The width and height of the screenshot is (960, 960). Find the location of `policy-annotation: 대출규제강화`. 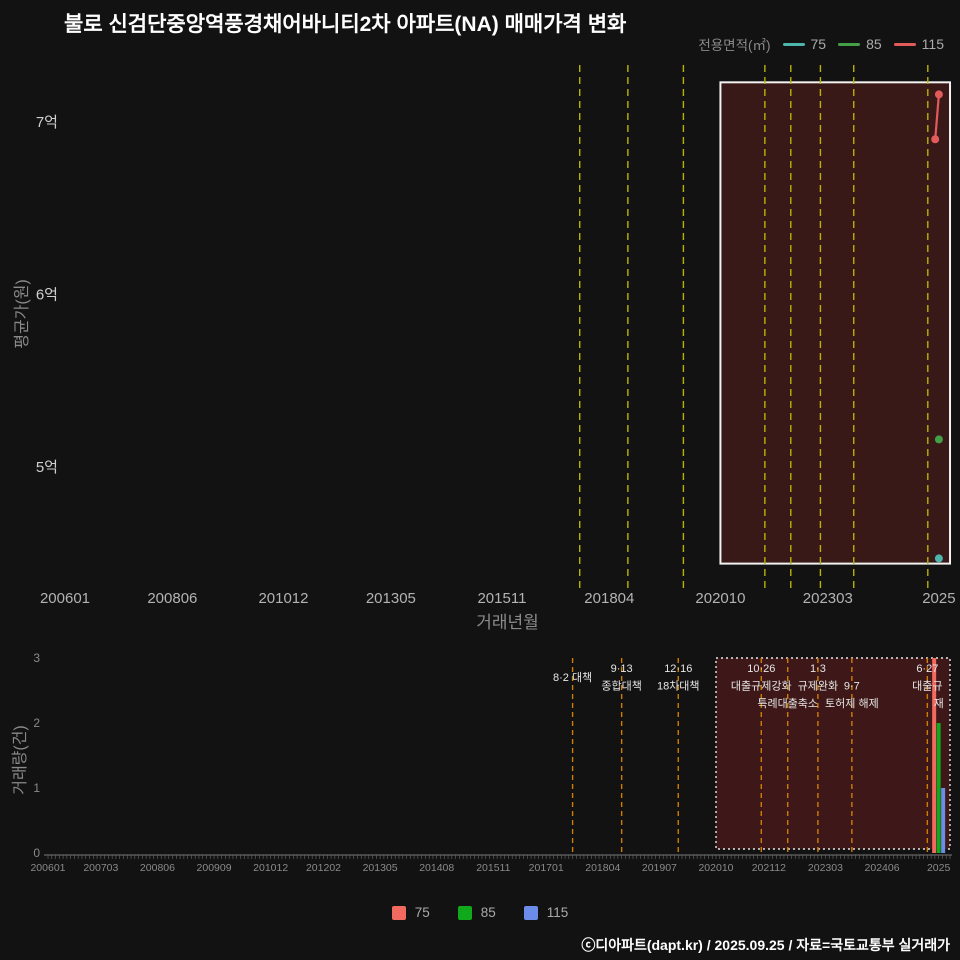

policy-annotation: 대출규제강화 is located at coordinates (761, 686).